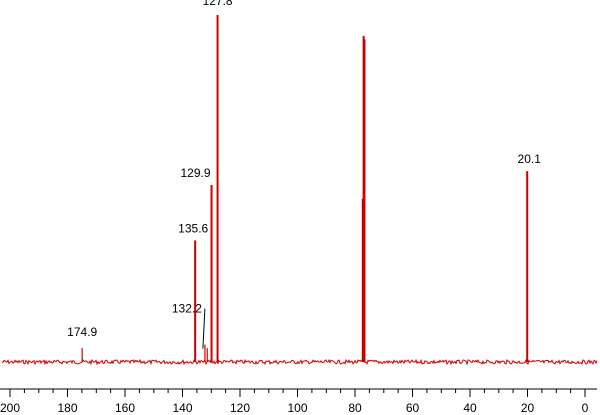  I want to click on x-tick-label: 140, so click(182, 408).